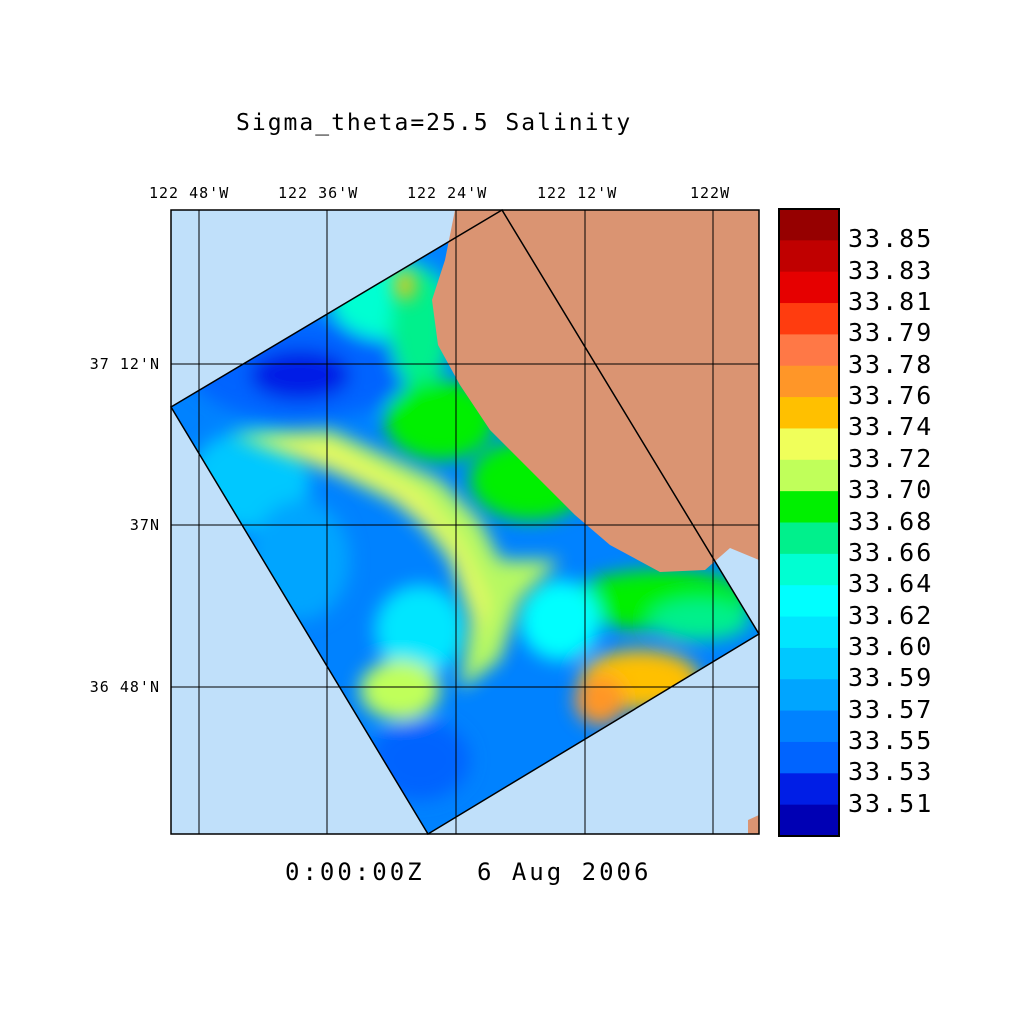 This screenshot has width=1024, height=1024. I want to click on lon-label: 122 12'W, so click(577, 193).